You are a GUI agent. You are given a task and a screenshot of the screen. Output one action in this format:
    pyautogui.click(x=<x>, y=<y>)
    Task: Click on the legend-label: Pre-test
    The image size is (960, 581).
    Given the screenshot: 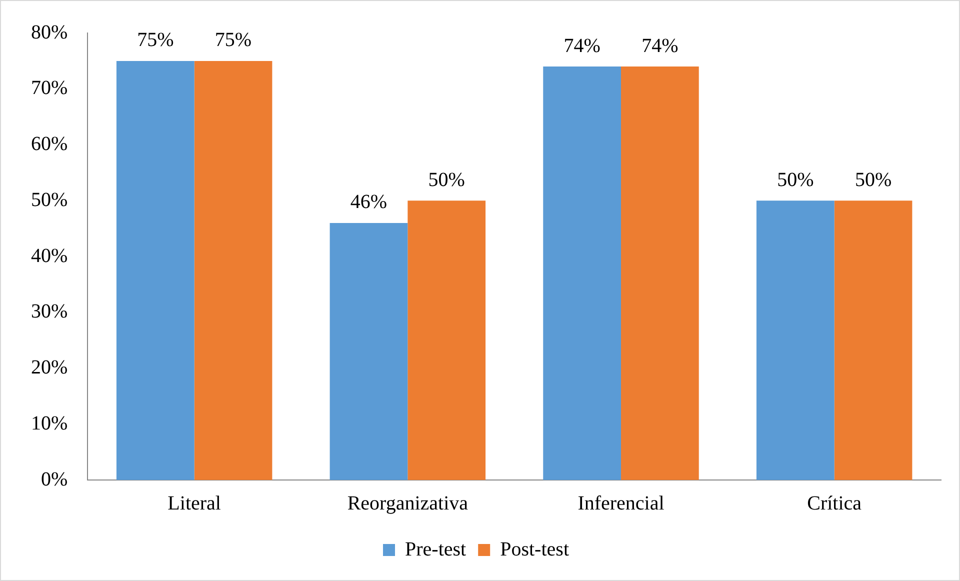 What is the action you would take?
    pyautogui.click(x=436, y=549)
    